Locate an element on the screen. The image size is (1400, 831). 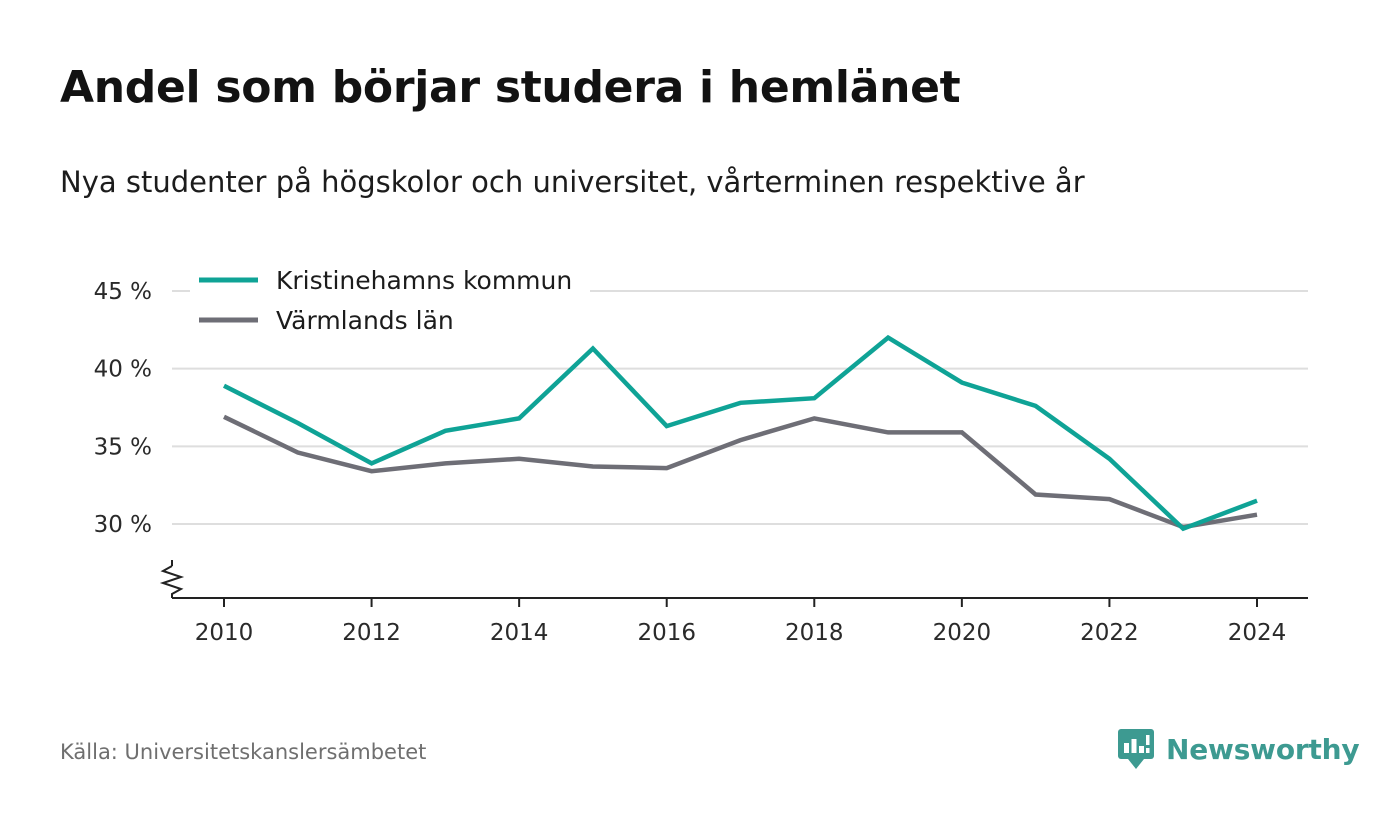
x-tick-label: 2020 is located at coordinates (962, 633).